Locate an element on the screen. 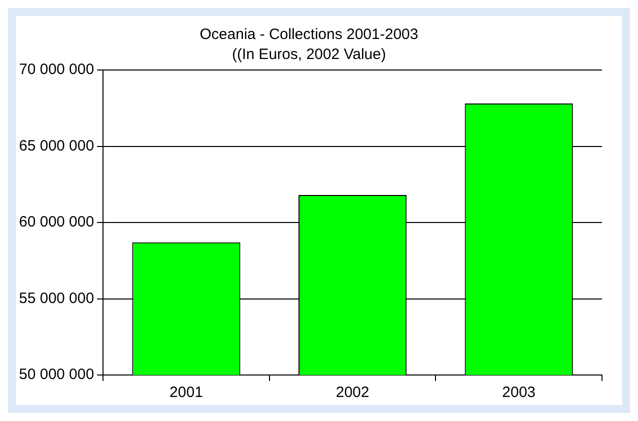  x-tick-label: 2003 is located at coordinates (519, 393).